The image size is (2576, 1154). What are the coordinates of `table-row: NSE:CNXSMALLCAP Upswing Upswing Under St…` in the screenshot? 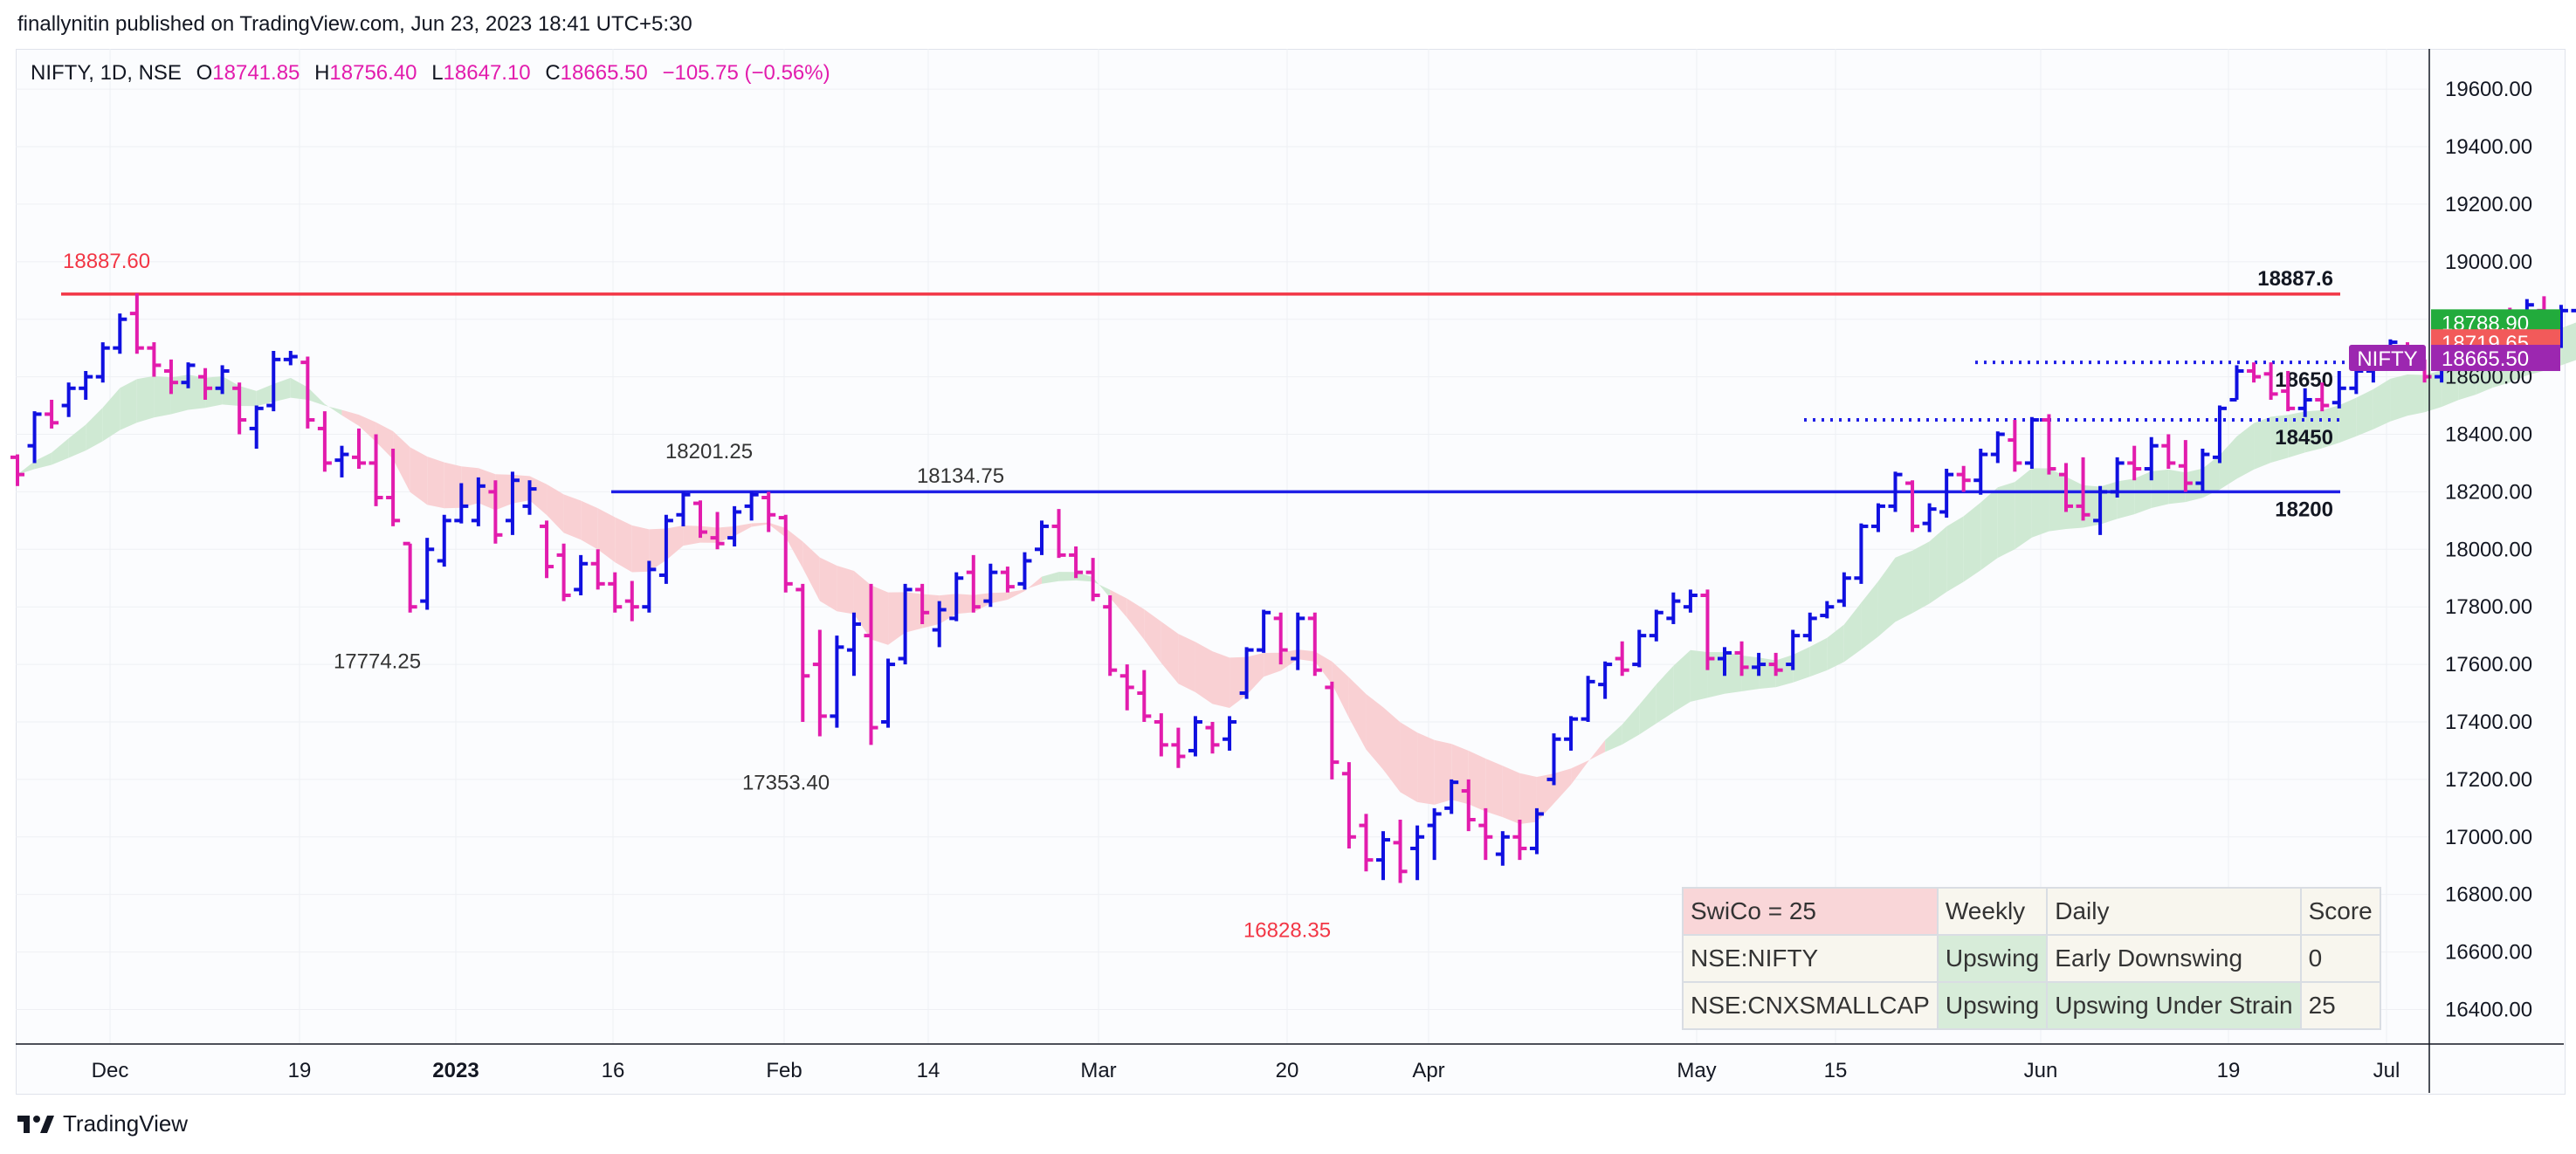 It's located at (2031, 1006).